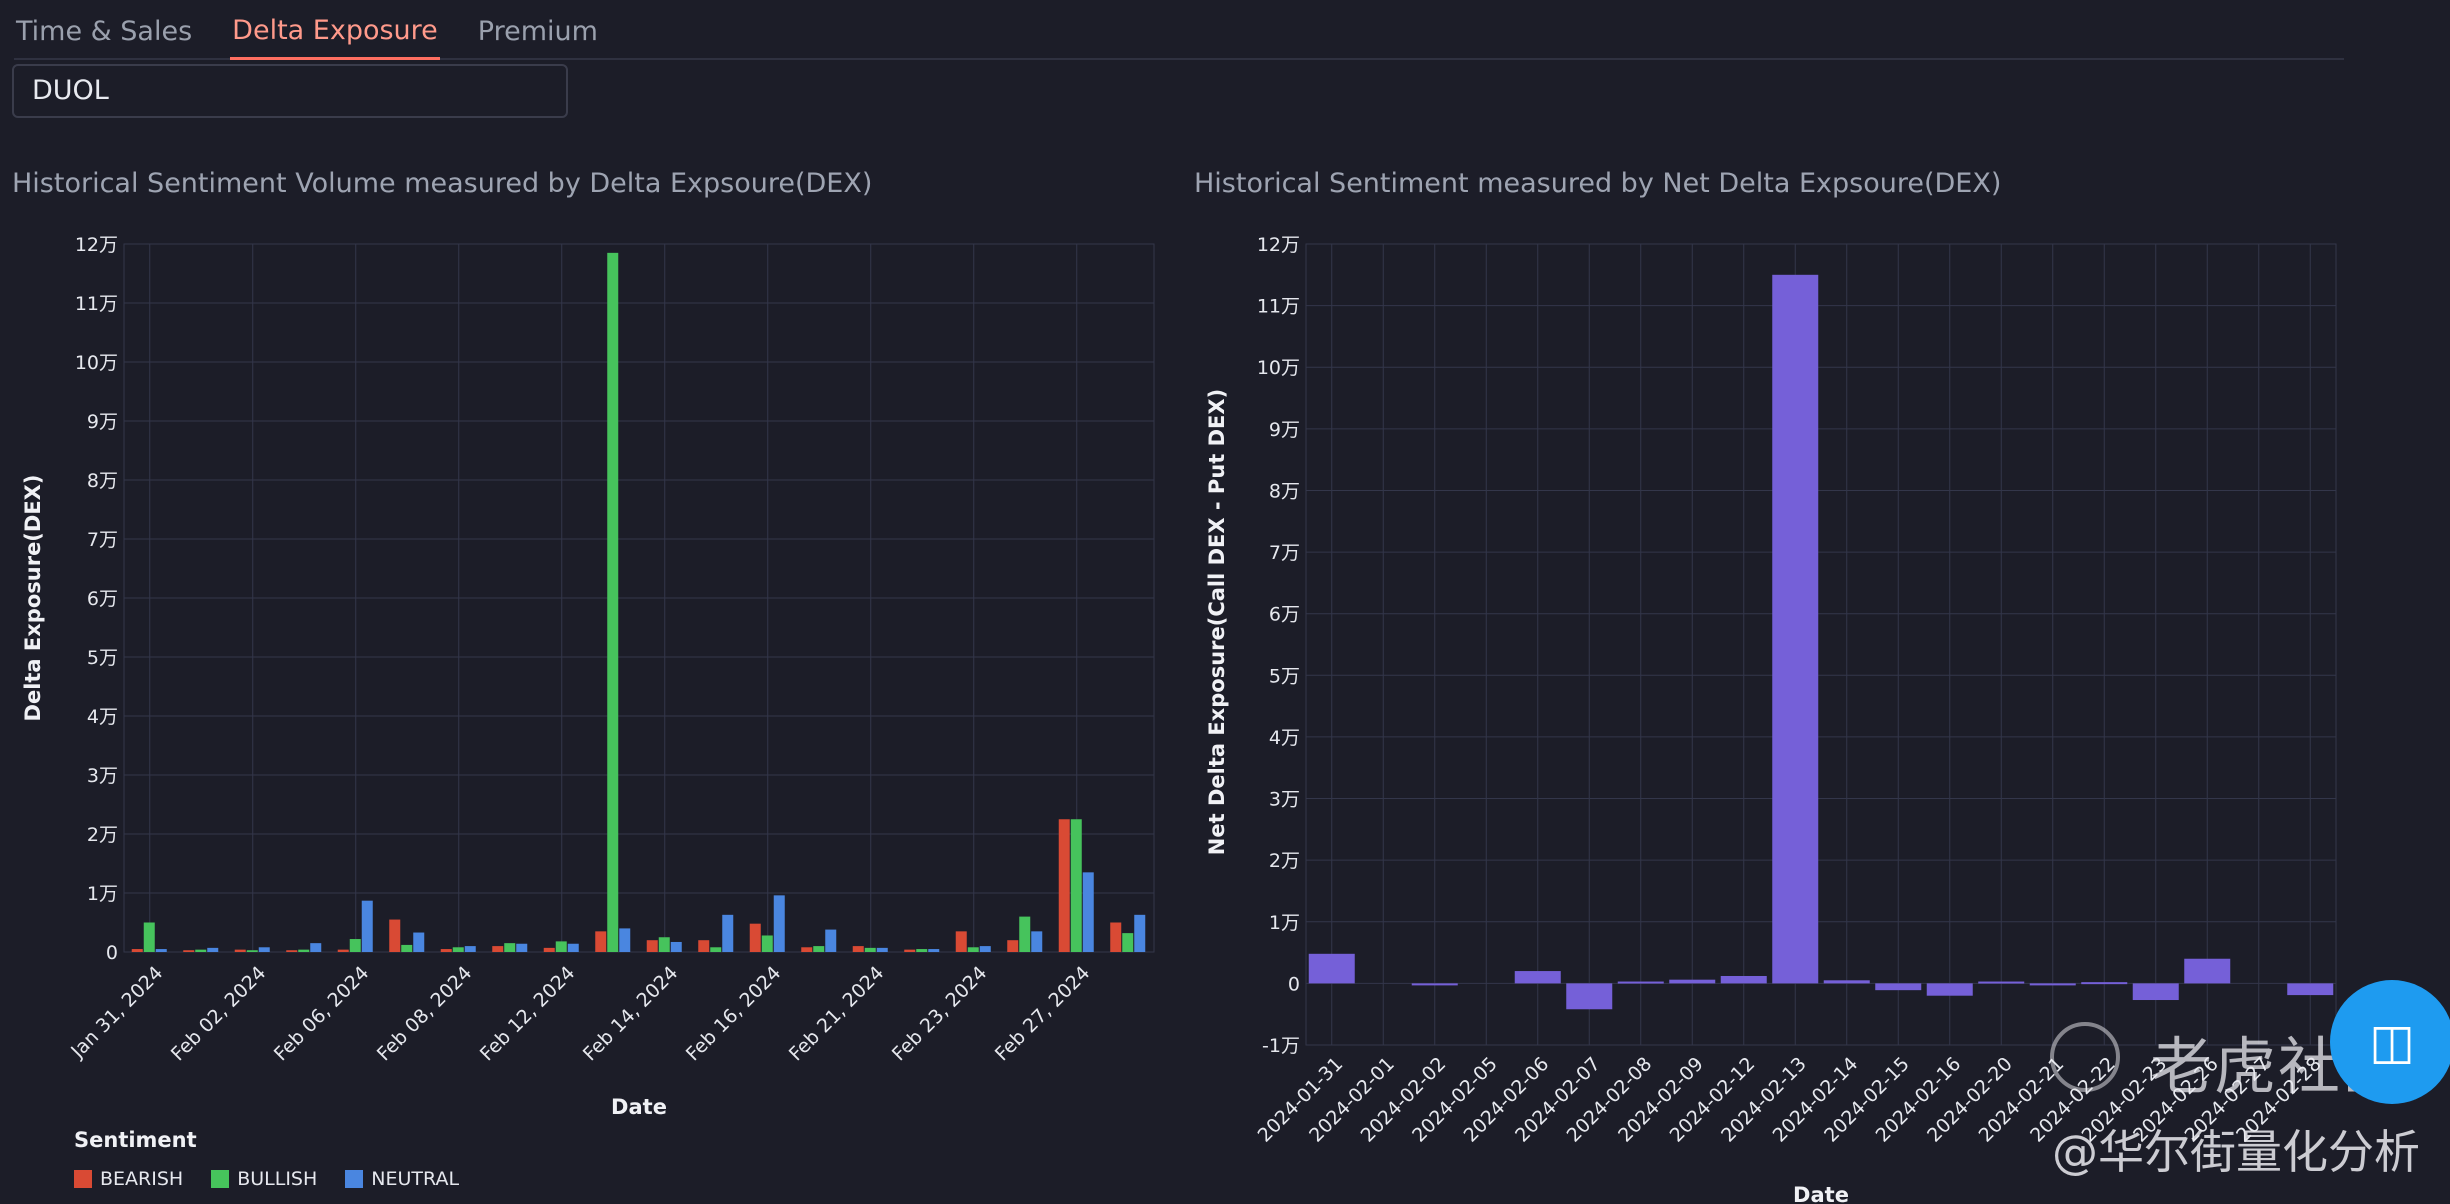  What do you see at coordinates (1217, 622) in the screenshot?
I see `right-y-axis-title: Net Delta Exposure(Call DEX - Put DEX)` at bounding box center [1217, 622].